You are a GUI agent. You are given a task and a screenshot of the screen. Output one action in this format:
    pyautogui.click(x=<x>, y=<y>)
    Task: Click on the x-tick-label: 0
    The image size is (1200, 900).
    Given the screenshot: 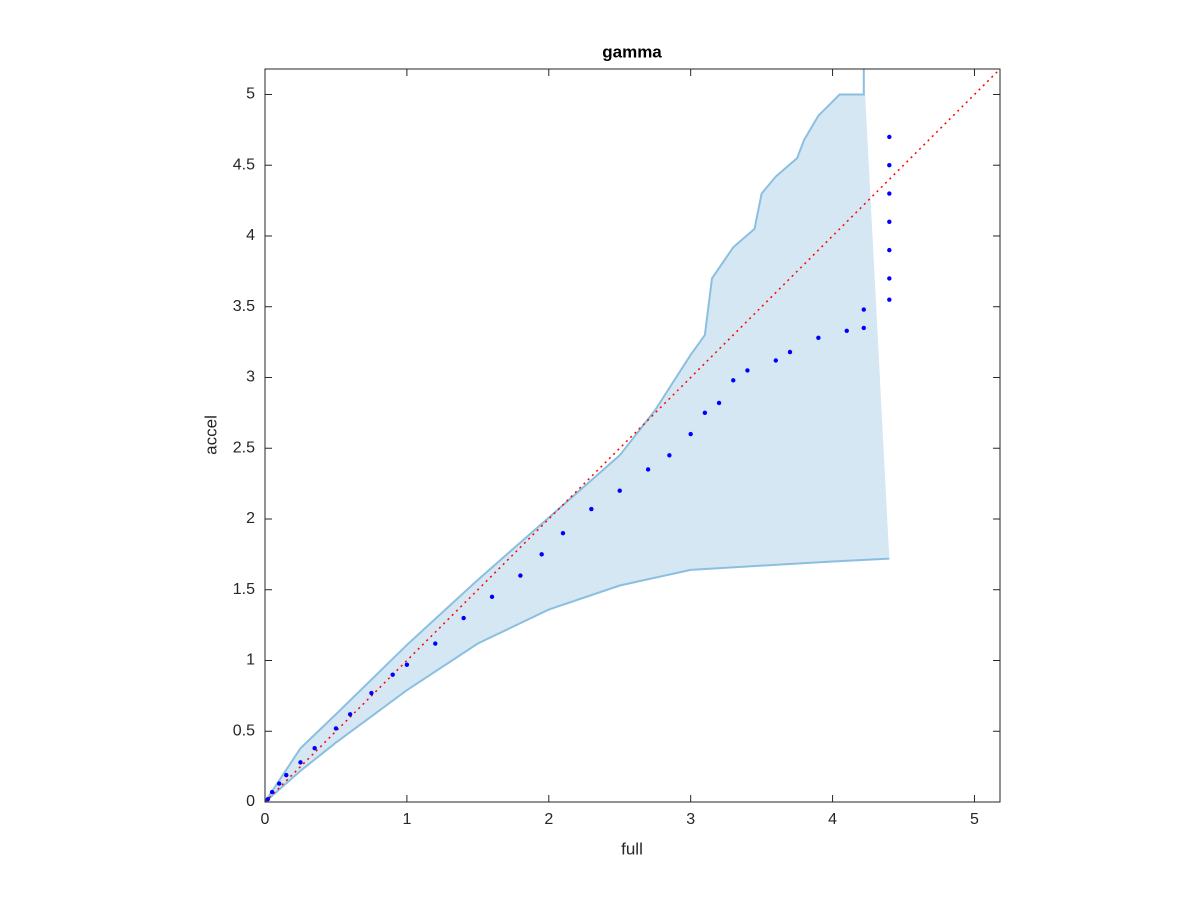 What is the action you would take?
    pyautogui.click(x=265, y=819)
    